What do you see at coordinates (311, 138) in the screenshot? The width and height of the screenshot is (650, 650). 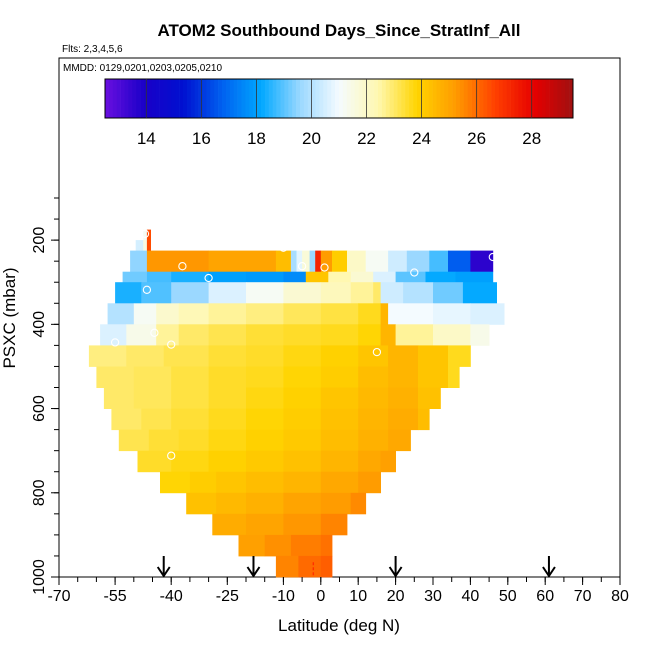 I see `colorbar-tick-label: 20` at bounding box center [311, 138].